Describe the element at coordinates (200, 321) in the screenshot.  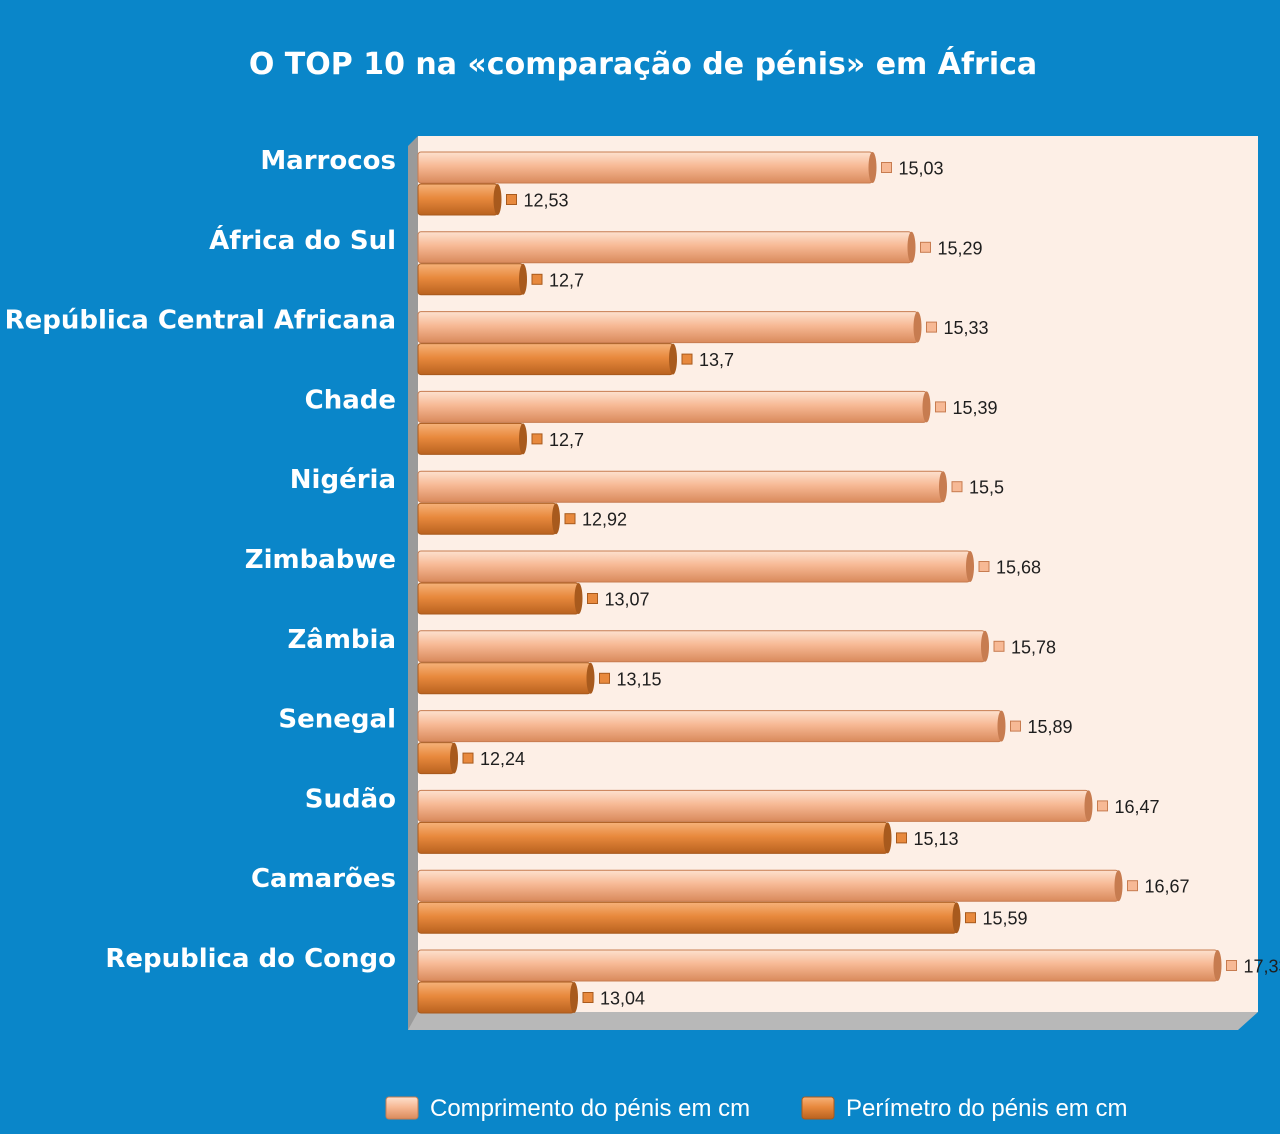
I see `category-label: República Central Africana` at that location.